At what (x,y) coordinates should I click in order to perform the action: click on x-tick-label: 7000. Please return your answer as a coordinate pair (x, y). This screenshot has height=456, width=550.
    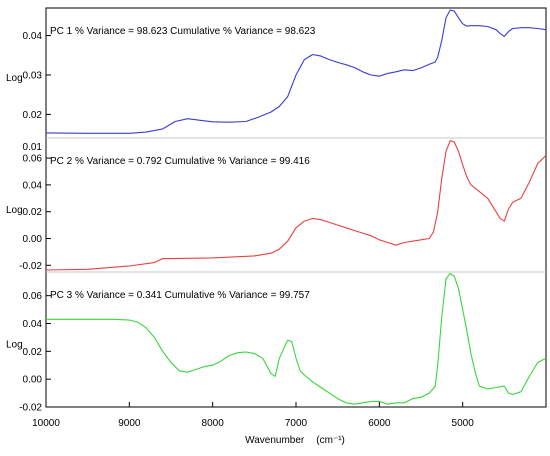
    Looking at the image, I should click on (296, 423).